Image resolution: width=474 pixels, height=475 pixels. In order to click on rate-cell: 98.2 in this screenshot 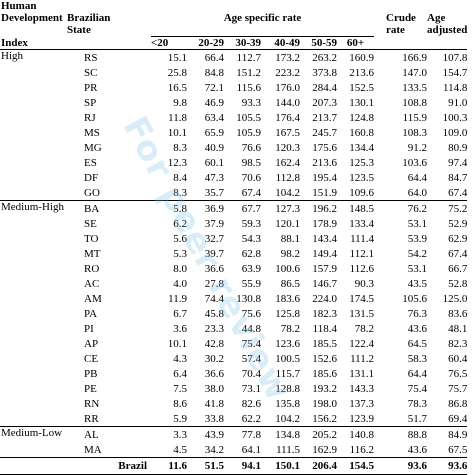, I will do `click(290, 253)`.